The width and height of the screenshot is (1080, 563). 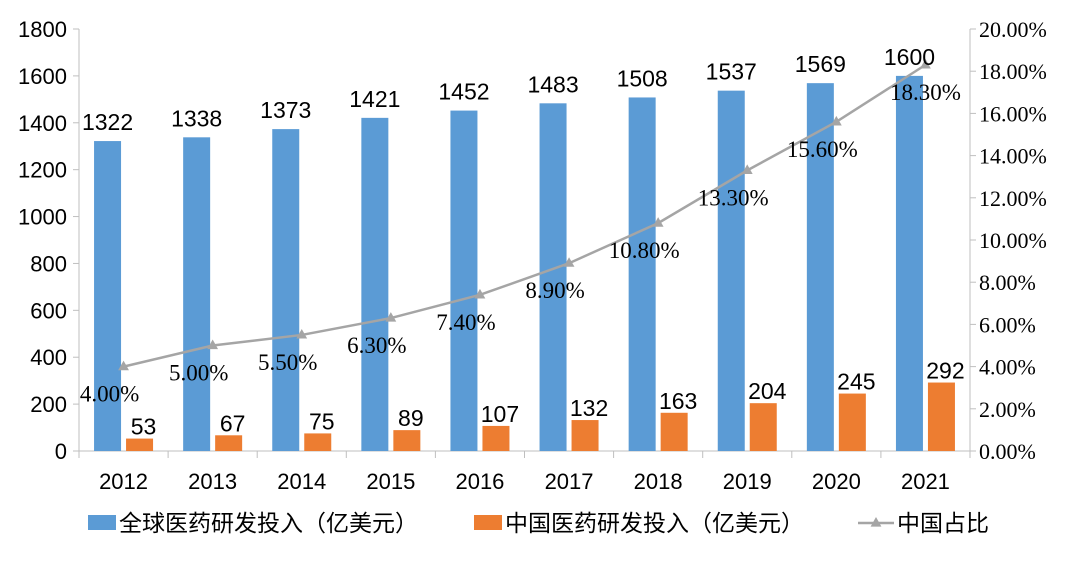 I want to click on bar-global-label: 1338, so click(x=196, y=118).